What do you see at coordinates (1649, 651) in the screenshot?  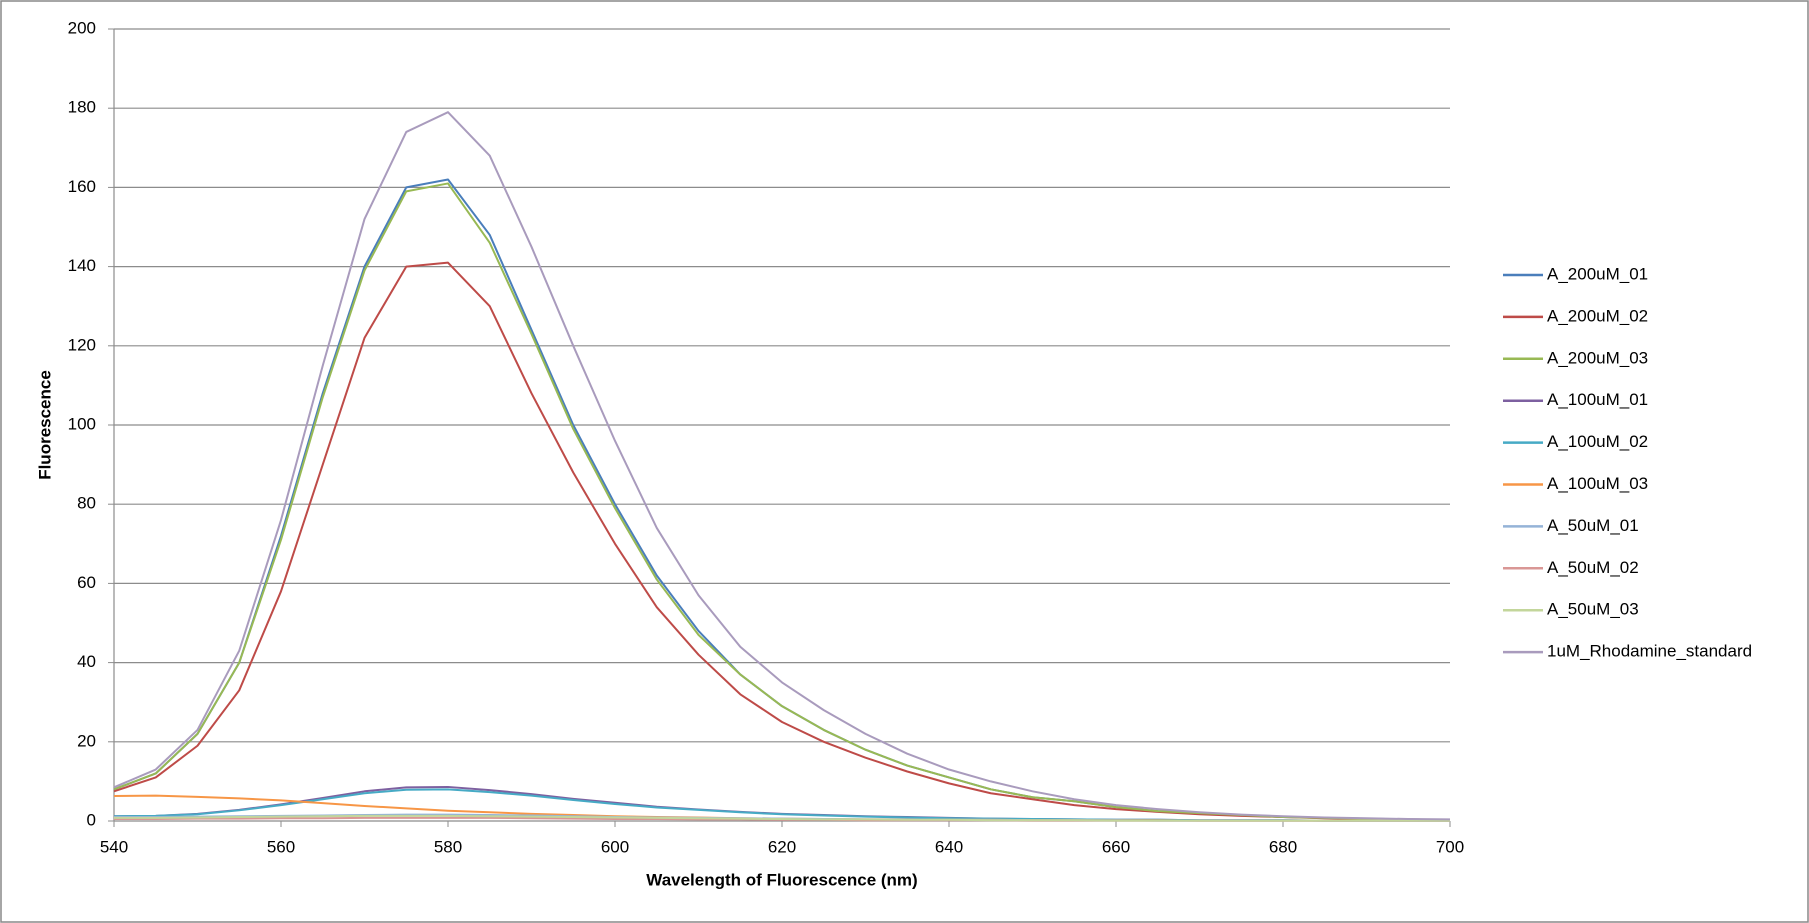 I see `legend-label: 1uM_Rhodamine_standard` at bounding box center [1649, 651].